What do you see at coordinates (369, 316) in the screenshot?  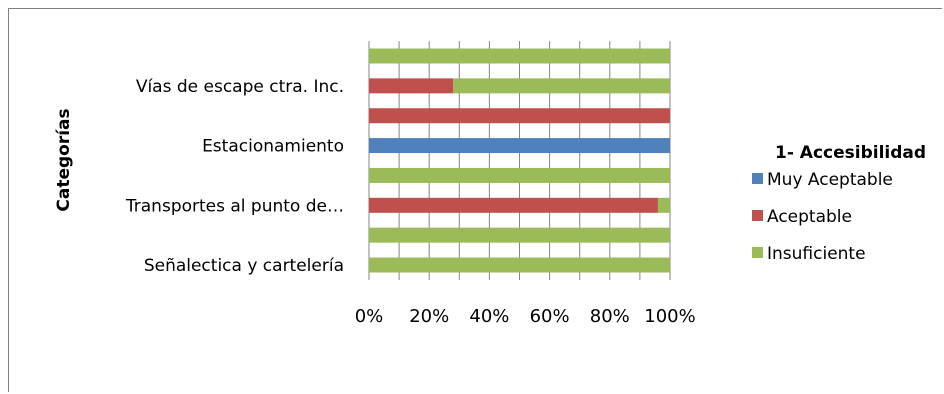 I see `x-tick-label: 0%` at bounding box center [369, 316].